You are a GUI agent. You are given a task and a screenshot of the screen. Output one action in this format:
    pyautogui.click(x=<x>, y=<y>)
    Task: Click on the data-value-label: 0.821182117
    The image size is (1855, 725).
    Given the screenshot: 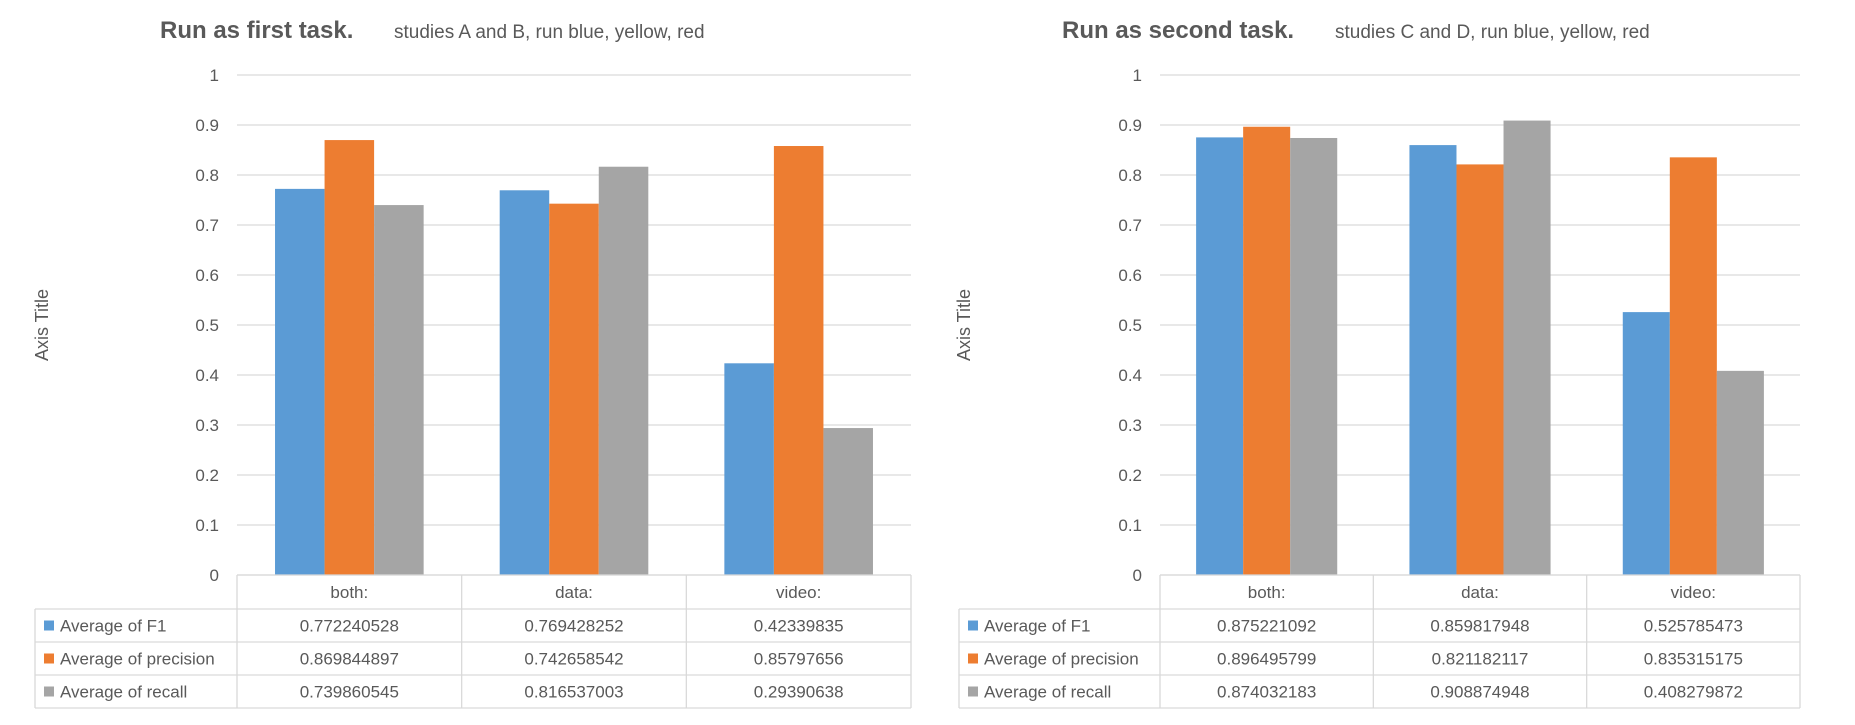 What is the action you would take?
    pyautogui.click(x=1480, y=659)
    